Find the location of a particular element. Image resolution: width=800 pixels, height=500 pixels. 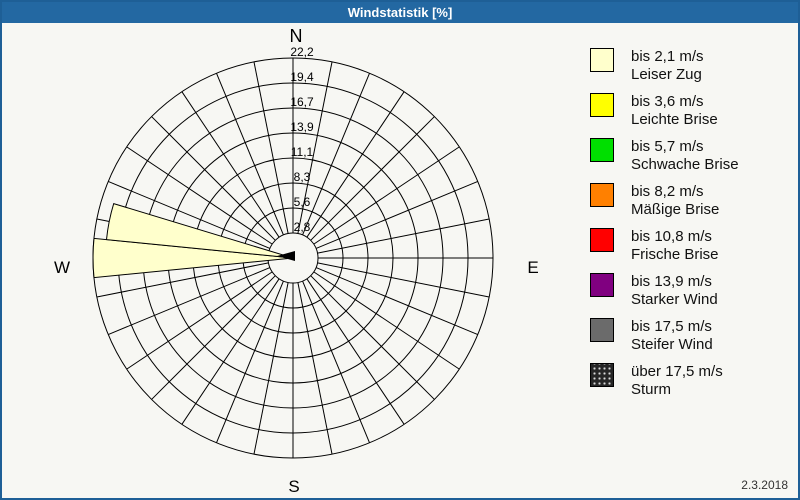

legend-name-label: Schwache Brise is located at coordinates (685, 164).